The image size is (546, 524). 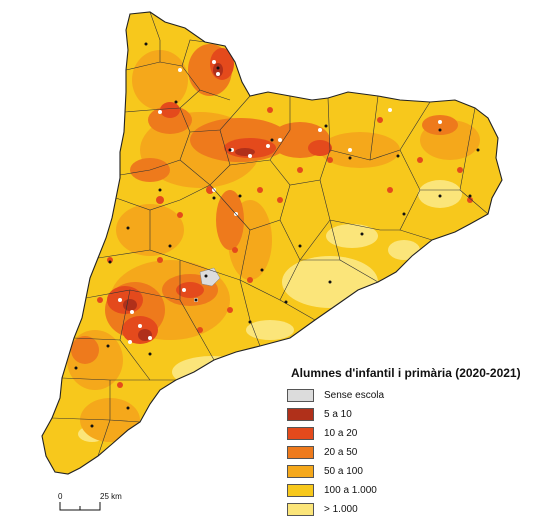 I want to click on legend-item: 10 a 20, so click(x=407, y=433).